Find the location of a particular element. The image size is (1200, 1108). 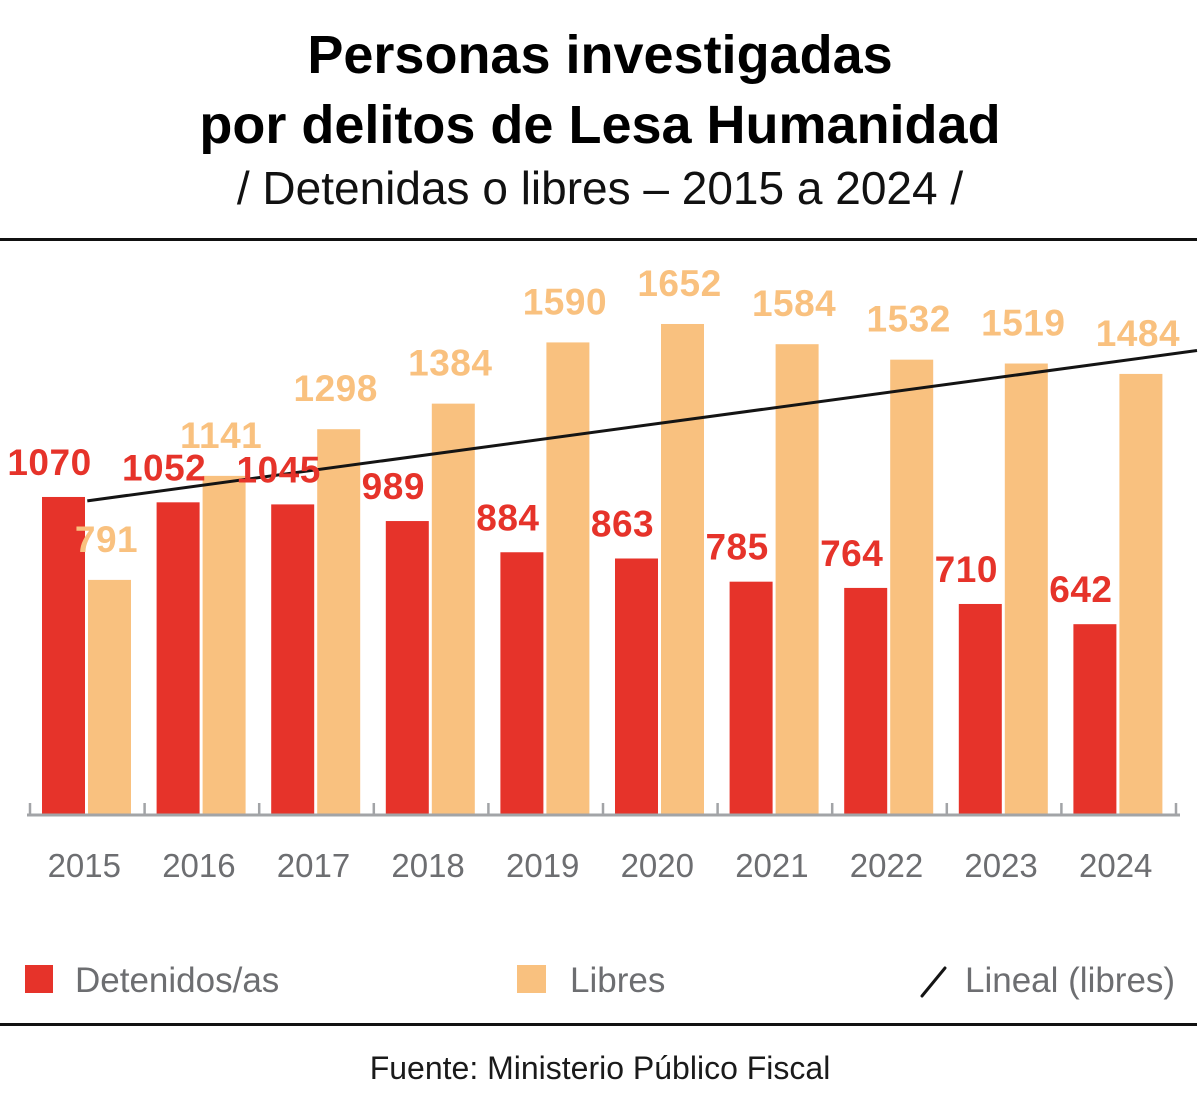

data-label-libres: 1584 is located at coordinates (794, 303).